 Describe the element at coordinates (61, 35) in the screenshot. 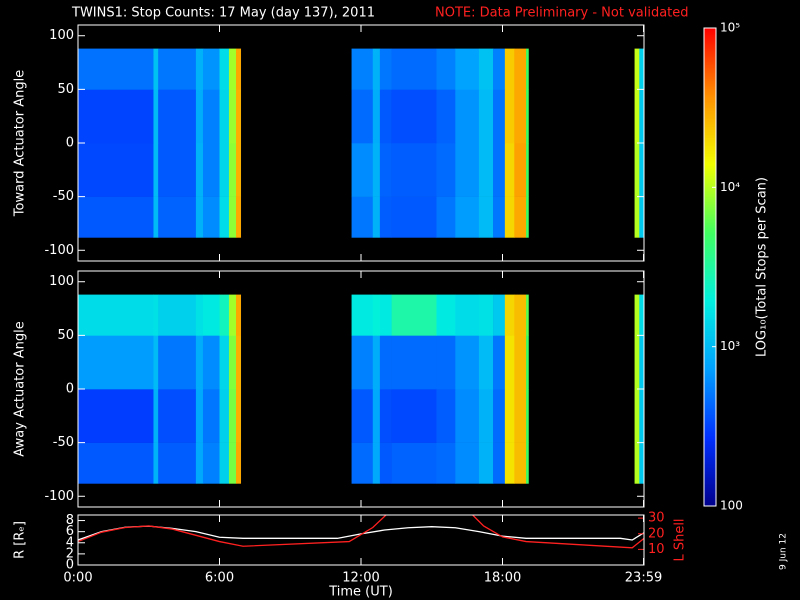

I see `y-tick-label: 100` at that location.